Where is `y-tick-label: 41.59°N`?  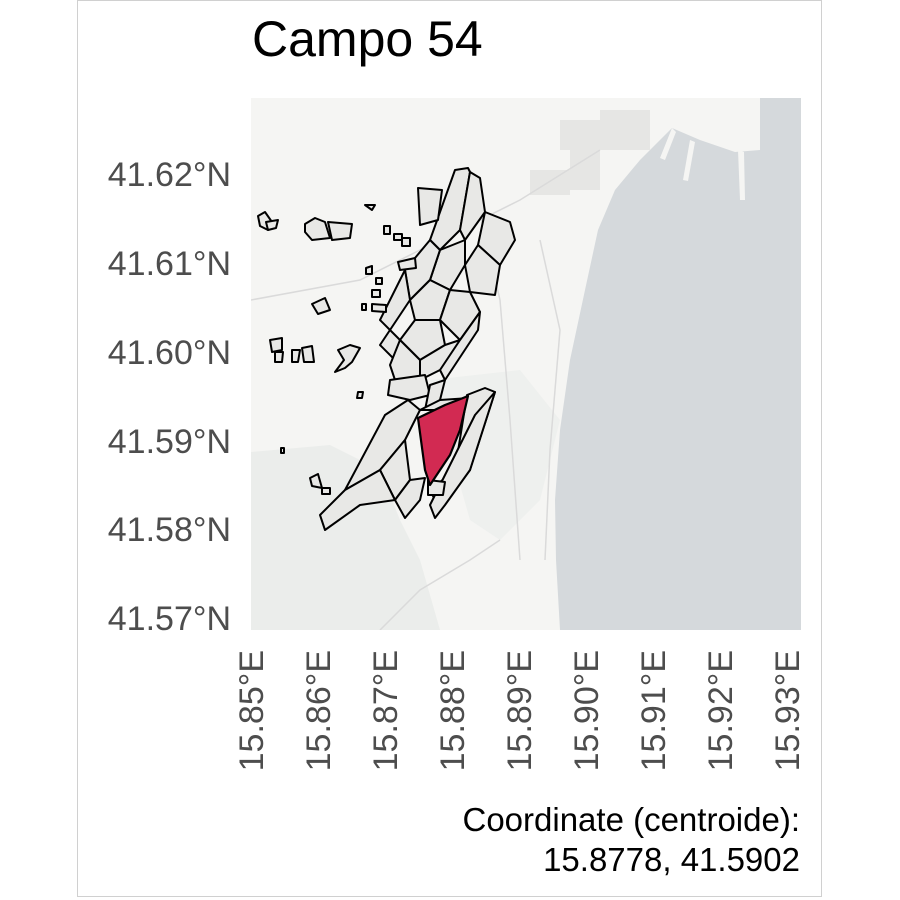 y-tick-label: 41.59°N is located at coordinates (169, 442).